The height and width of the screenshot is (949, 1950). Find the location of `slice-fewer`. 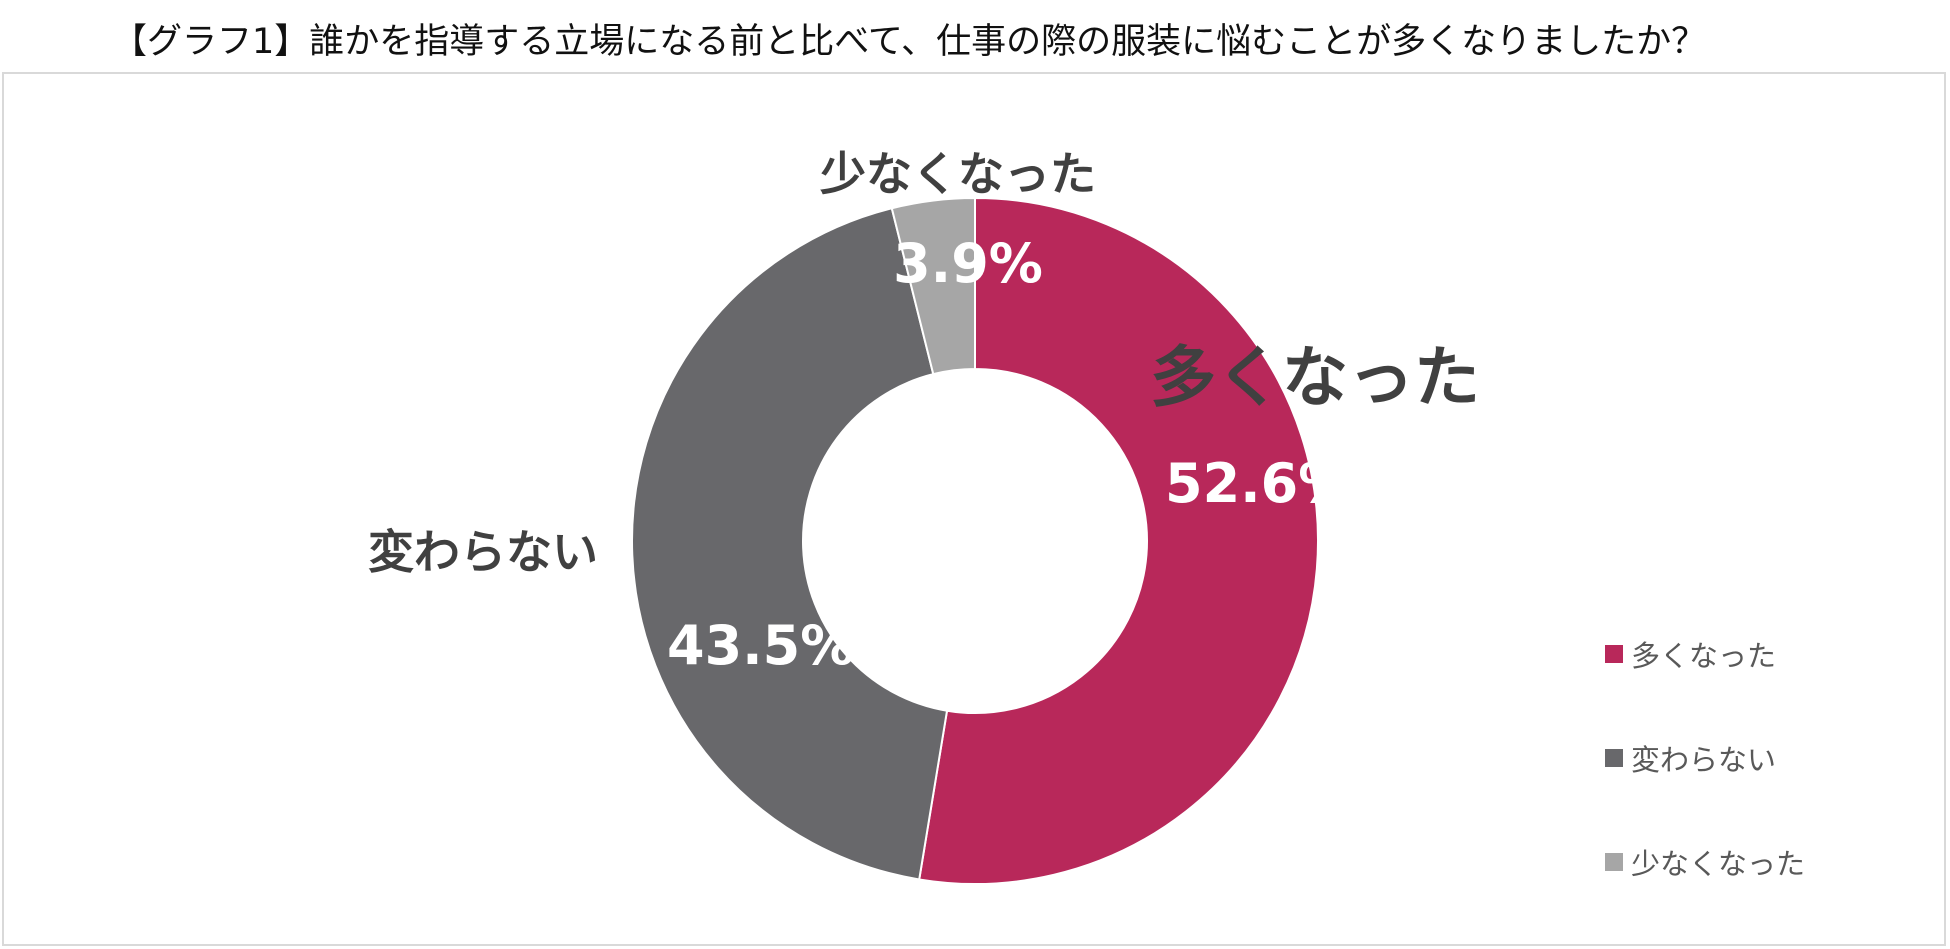

slice-fewer is located at coordinates (933, 286).